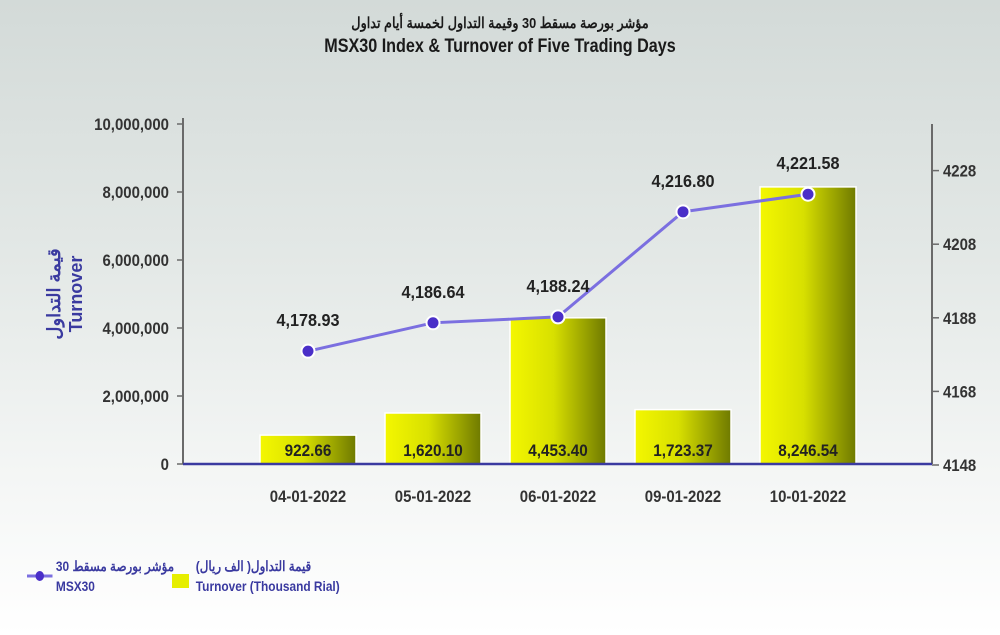 The width and height of the screenshot is (1000, 635). Describe the element at coordinates (557, 286) in the screenshot. I see `point-value-label: 4,188.24` at that location.